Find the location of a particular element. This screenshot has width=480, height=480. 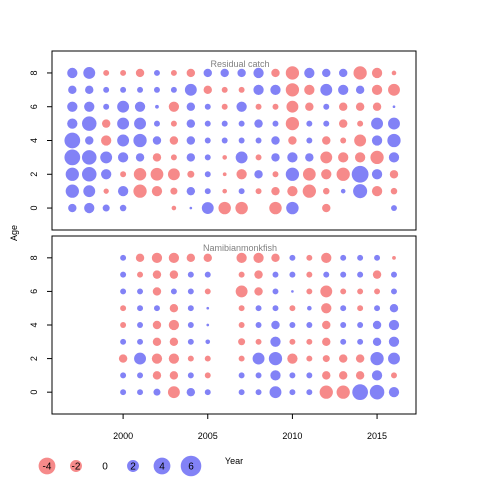

x-tick-label: 2005 is located at coordinates (208, 436).